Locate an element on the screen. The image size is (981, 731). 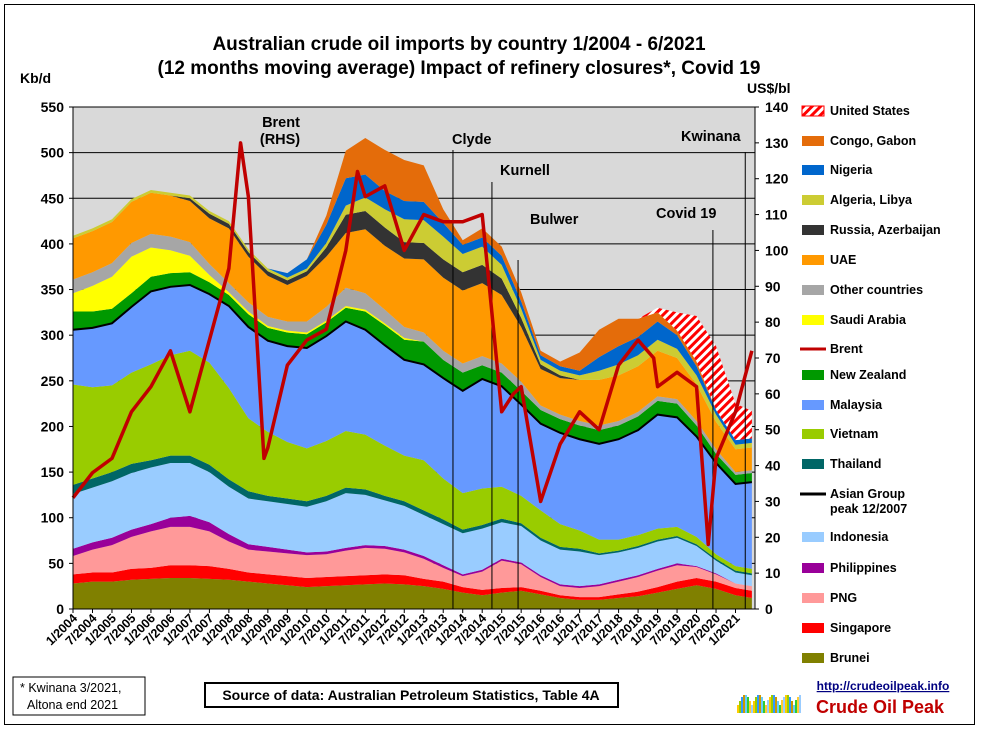
area-brunei is located at coordinates (412, 593).